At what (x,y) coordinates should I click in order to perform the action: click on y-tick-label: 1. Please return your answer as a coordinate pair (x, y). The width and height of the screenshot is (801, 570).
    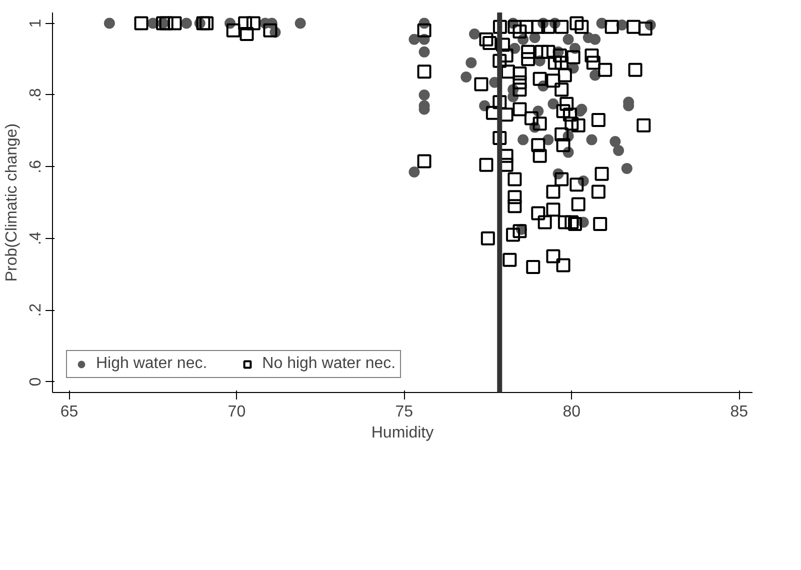
    Looking at the image, I should click on (36, 23).